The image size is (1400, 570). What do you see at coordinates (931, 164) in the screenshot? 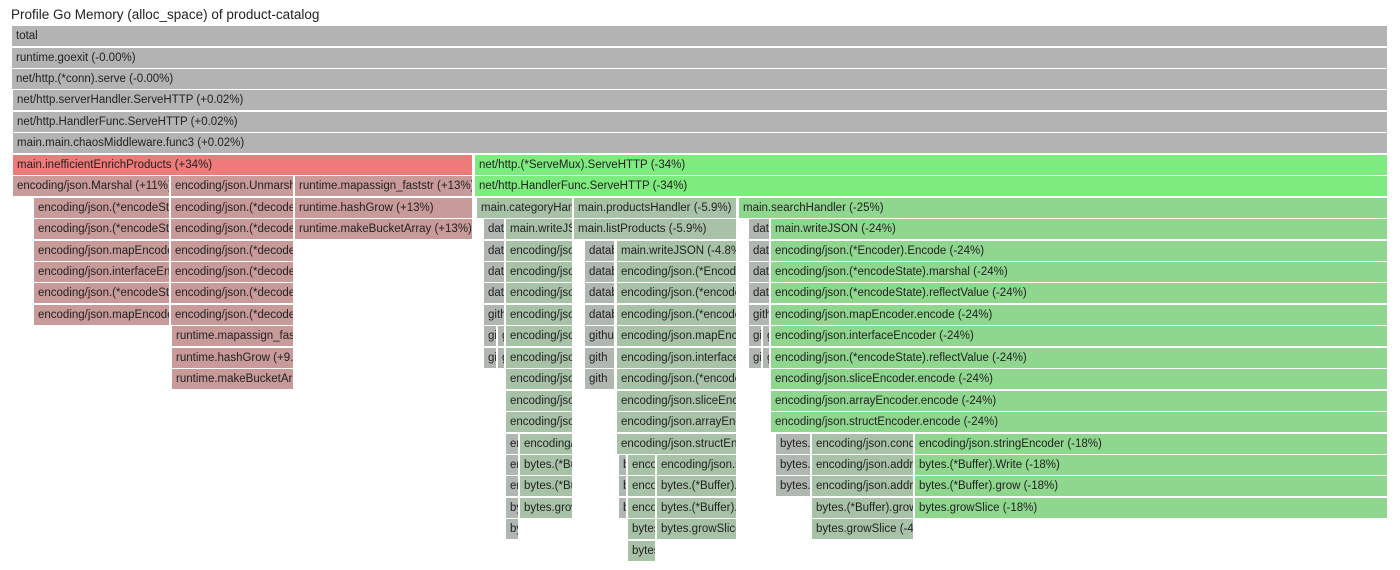
I see `frame: net/http.(*ServeMux).ServeHTTP (-34%)` at bounding box center [931, 164].